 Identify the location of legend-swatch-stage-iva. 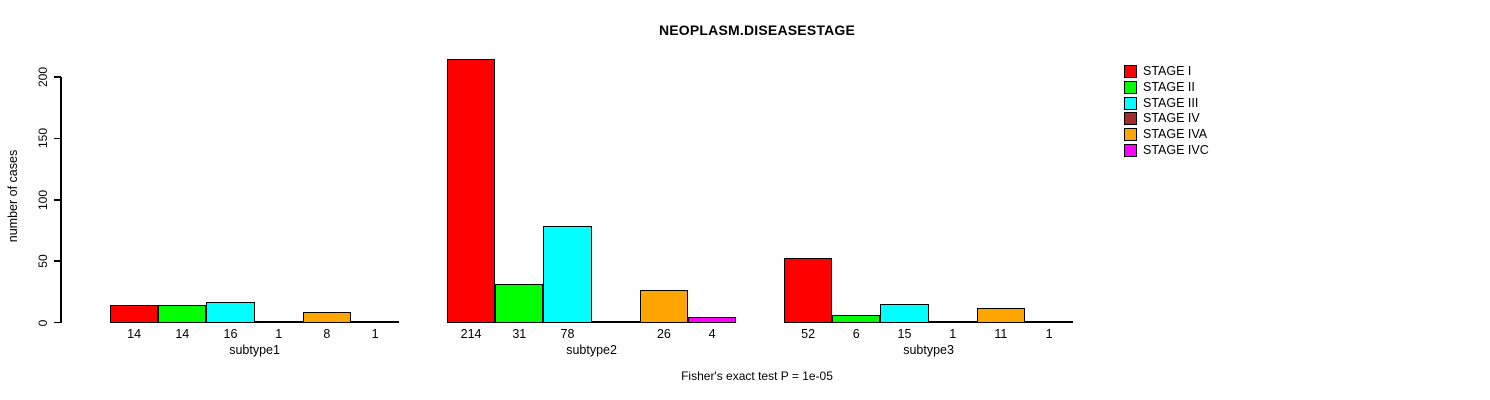
(1130, 135).